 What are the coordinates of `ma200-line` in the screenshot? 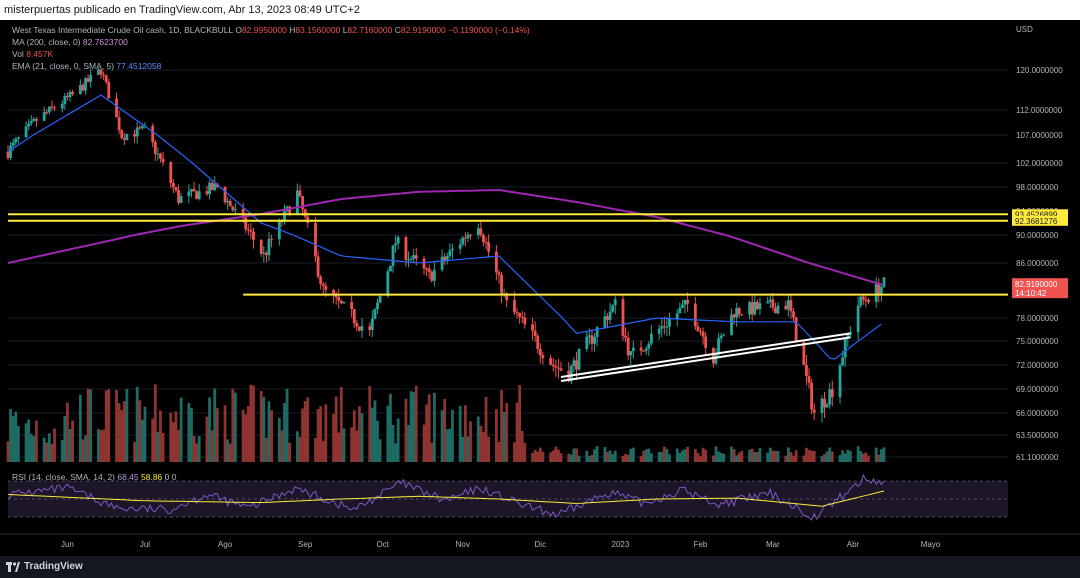 It's located at (444, 237).